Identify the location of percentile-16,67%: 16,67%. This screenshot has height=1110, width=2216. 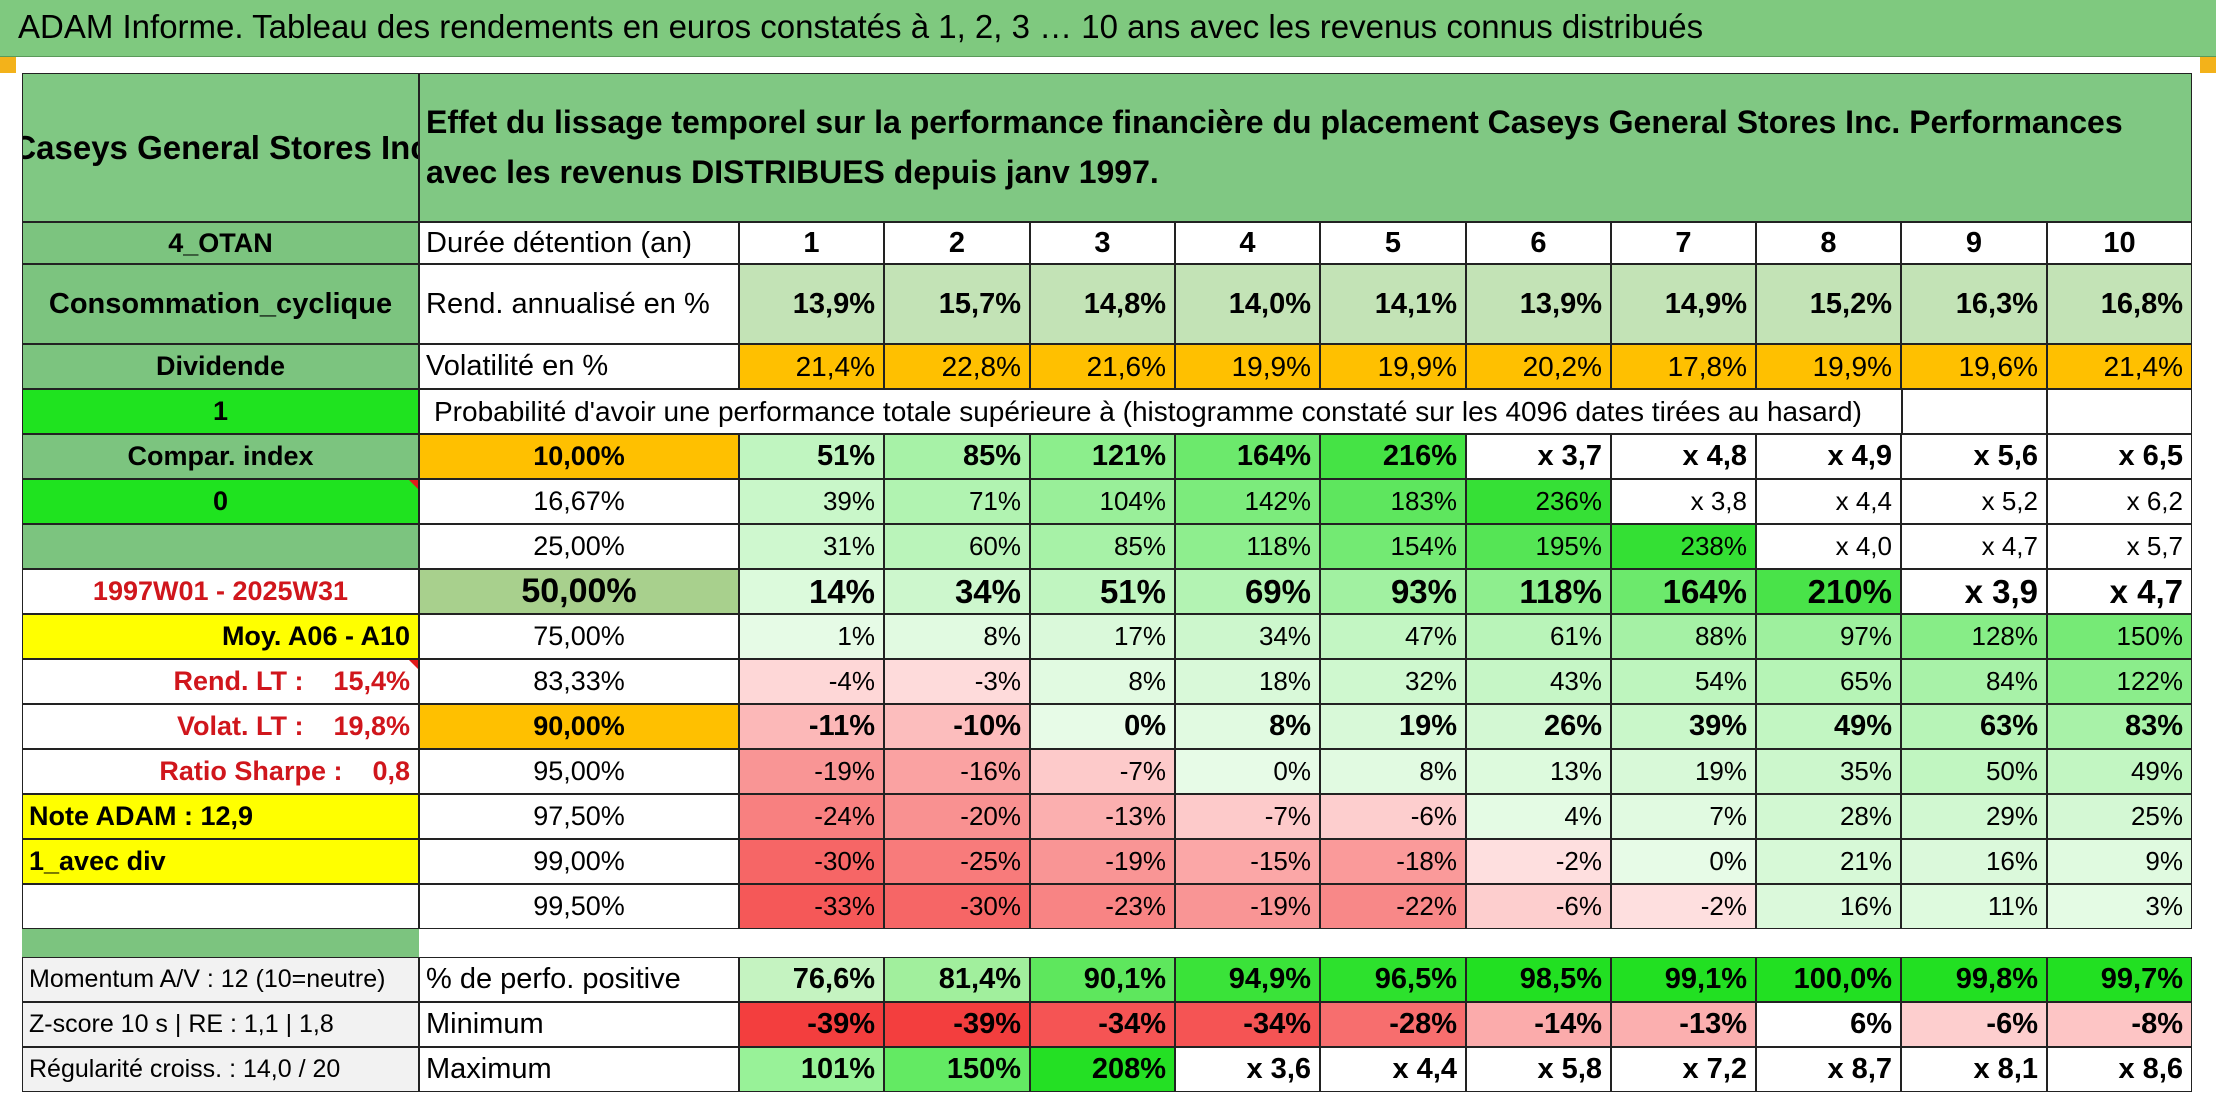
(579, 501).